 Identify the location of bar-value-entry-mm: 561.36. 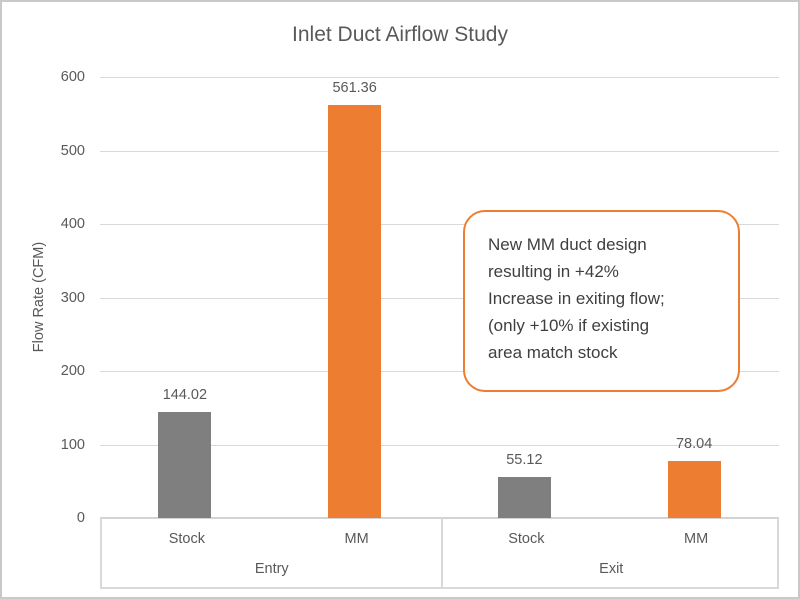
(354, 88).